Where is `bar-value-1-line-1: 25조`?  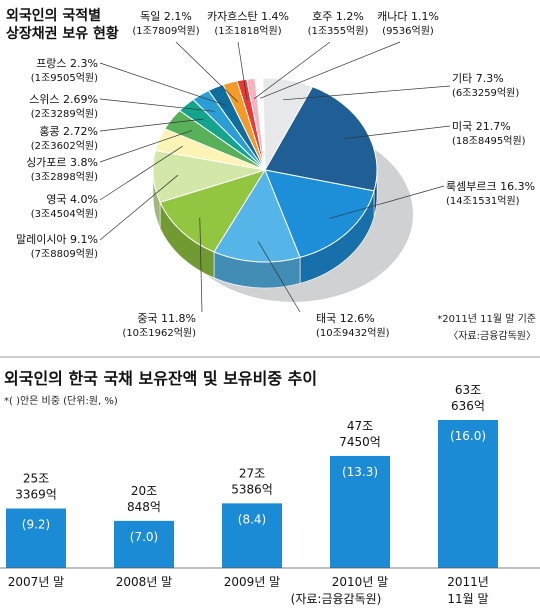
bar-value-1-line-1: 25조 is located at coordinates (36, 479).